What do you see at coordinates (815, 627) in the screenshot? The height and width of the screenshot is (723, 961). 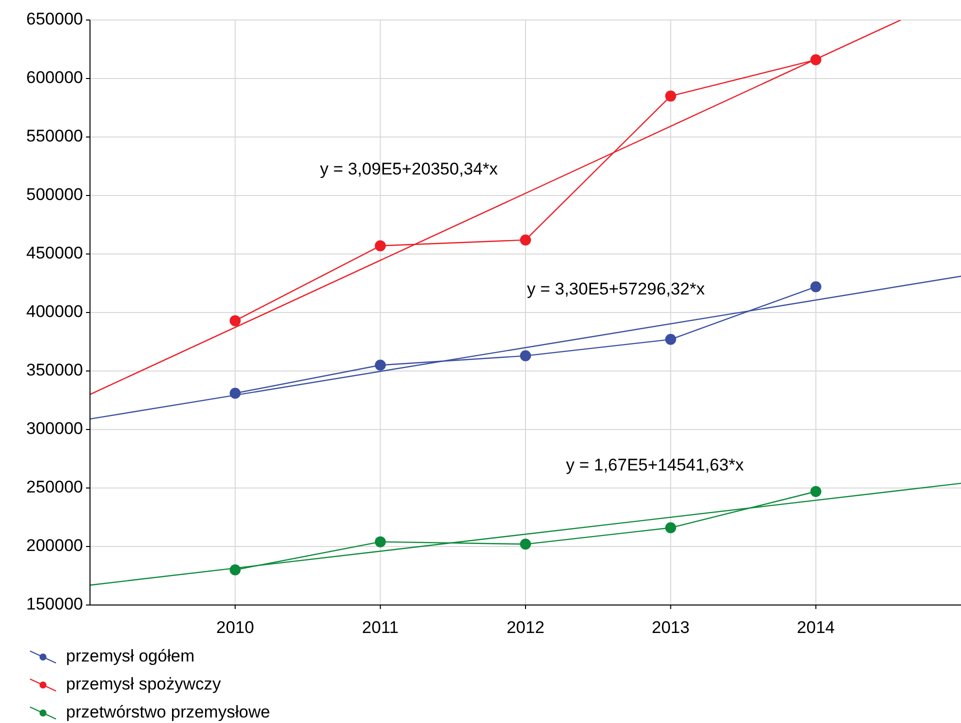 I see `x-tick-label: 2014` at bounding box center [815, 627].